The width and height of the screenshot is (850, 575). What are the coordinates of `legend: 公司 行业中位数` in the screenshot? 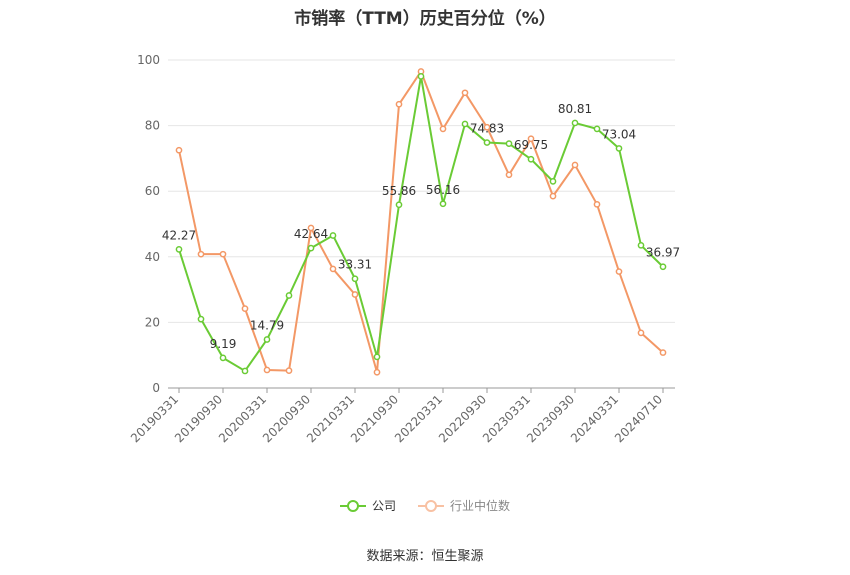 It's located at (425, 505).